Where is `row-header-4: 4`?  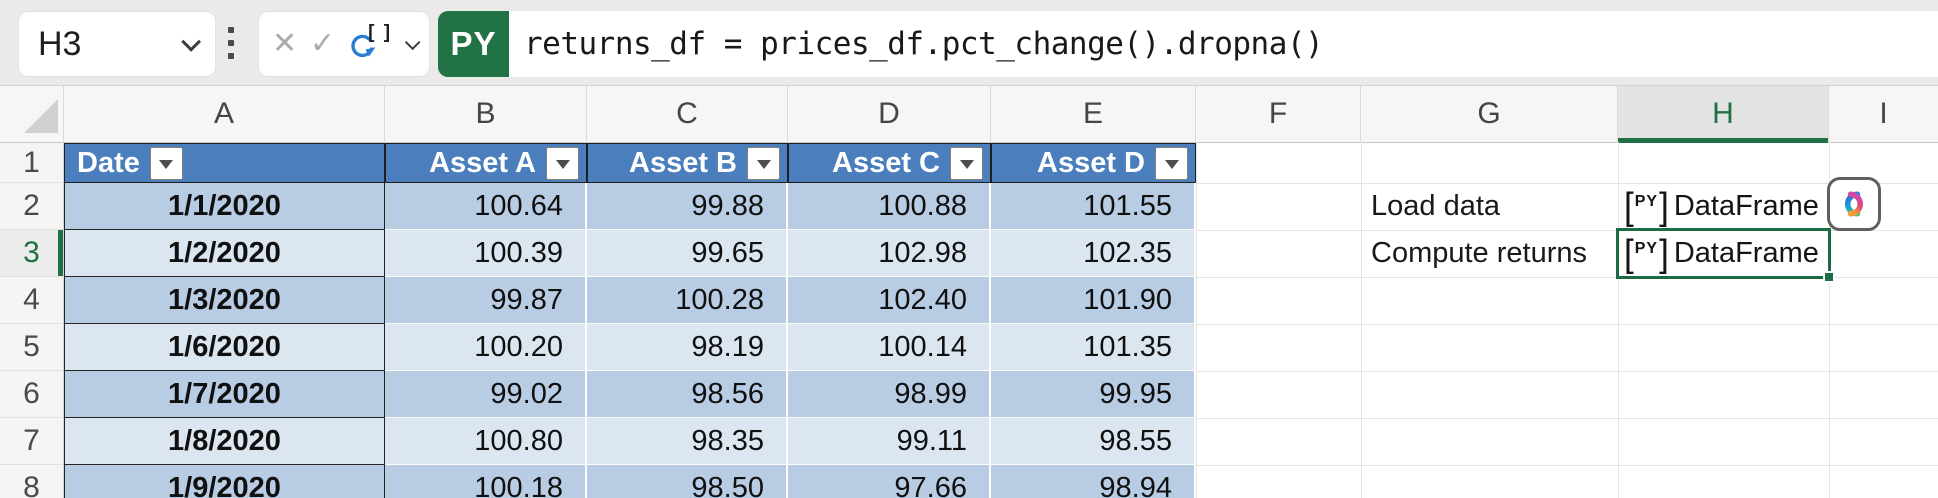
row-header-4: 4 is located at coordinates (32, 300).